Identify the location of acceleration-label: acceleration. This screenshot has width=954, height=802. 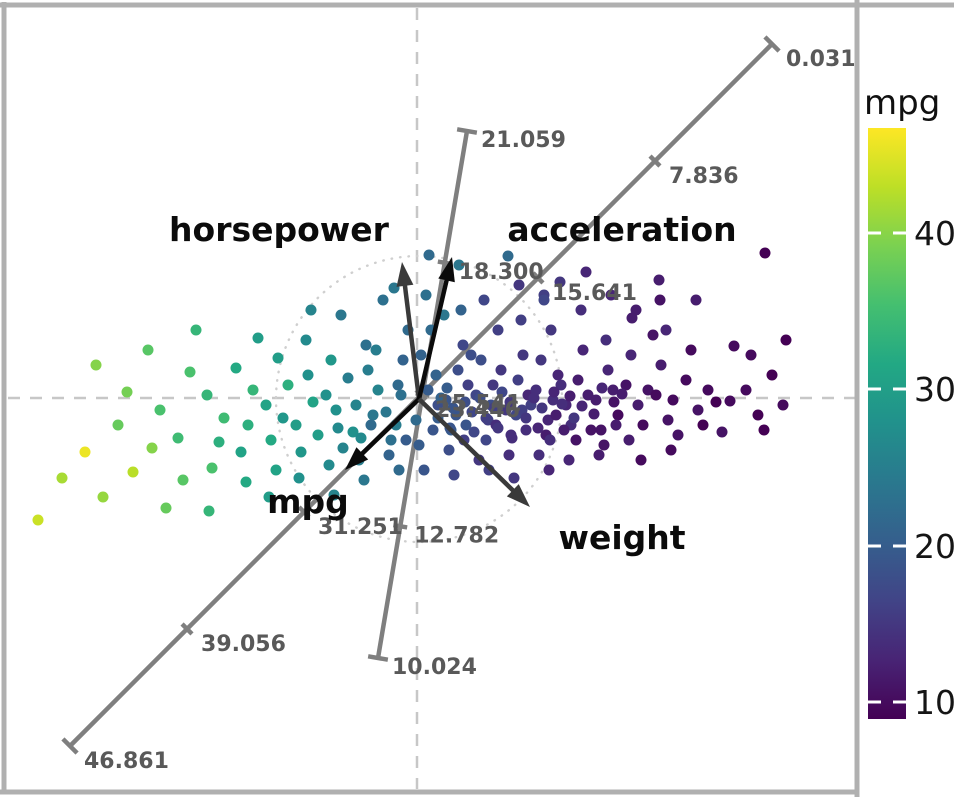
(621, 229).